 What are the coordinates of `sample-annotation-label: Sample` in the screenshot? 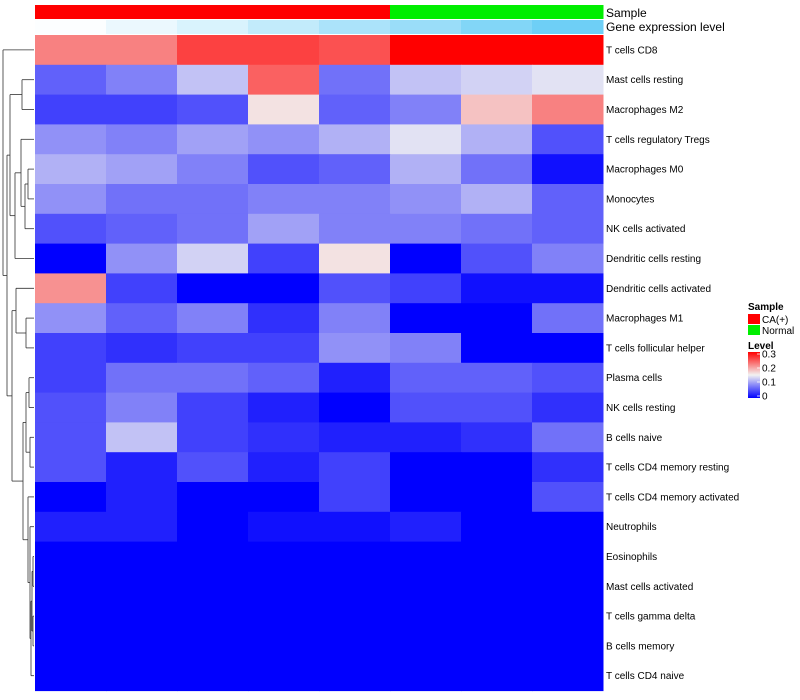 It's located at (626, 13).